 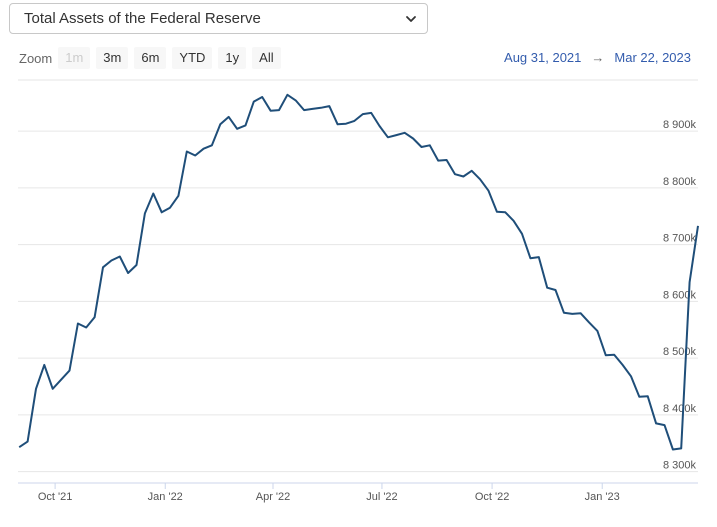 I want to click on x-tick-label: Oct '21, so click(x=55, y=497).